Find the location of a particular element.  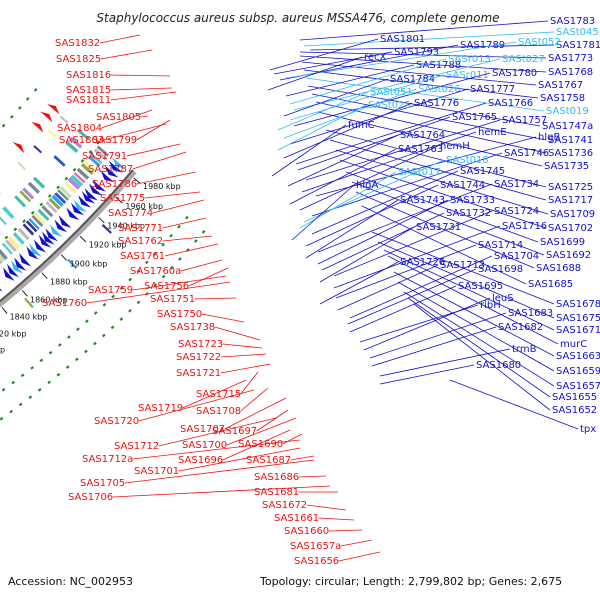

gene-label-right: SASt026 is located at coordinates (439, 89).